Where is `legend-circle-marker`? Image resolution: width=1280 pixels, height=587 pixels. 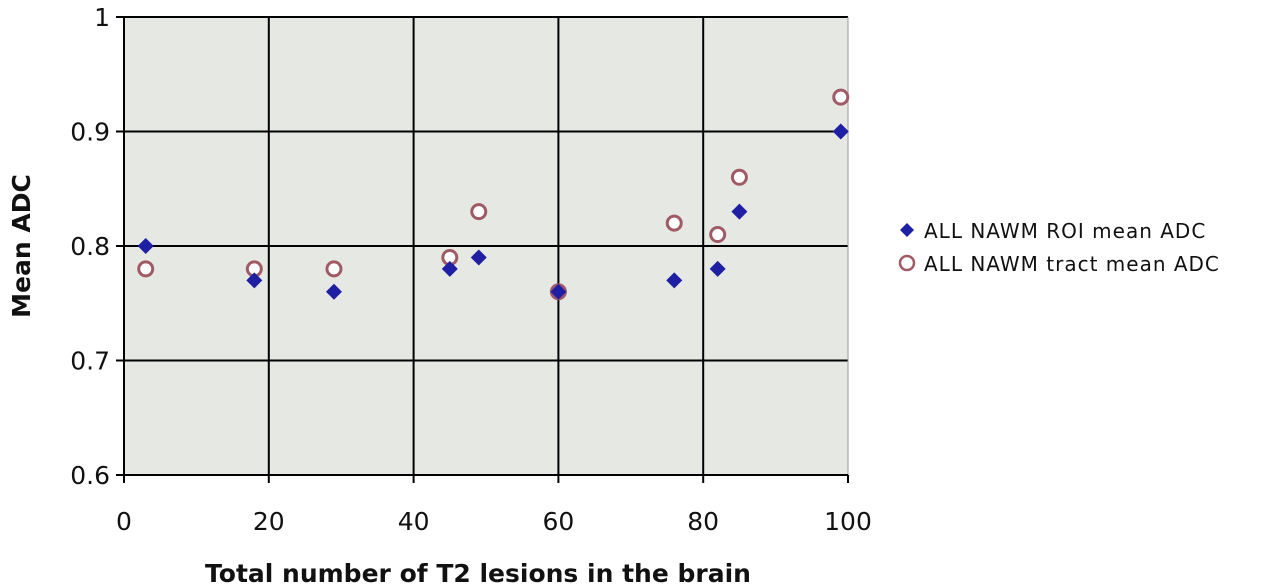
legend-circle-marker is located at coordinates (907, 263).